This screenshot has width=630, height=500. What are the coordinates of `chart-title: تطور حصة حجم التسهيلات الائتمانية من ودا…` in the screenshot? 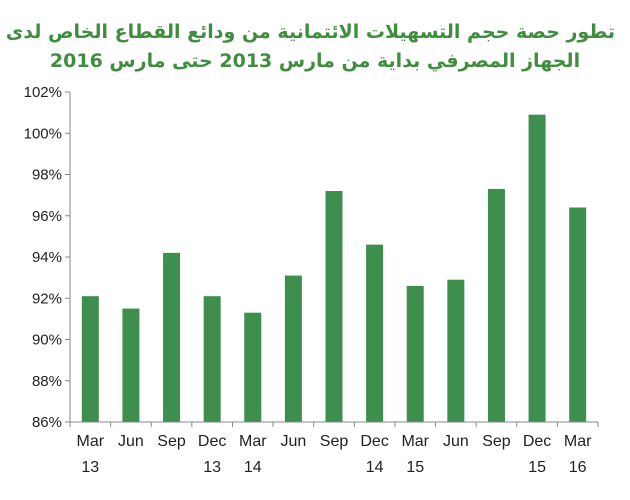 It's located at (310, 47).